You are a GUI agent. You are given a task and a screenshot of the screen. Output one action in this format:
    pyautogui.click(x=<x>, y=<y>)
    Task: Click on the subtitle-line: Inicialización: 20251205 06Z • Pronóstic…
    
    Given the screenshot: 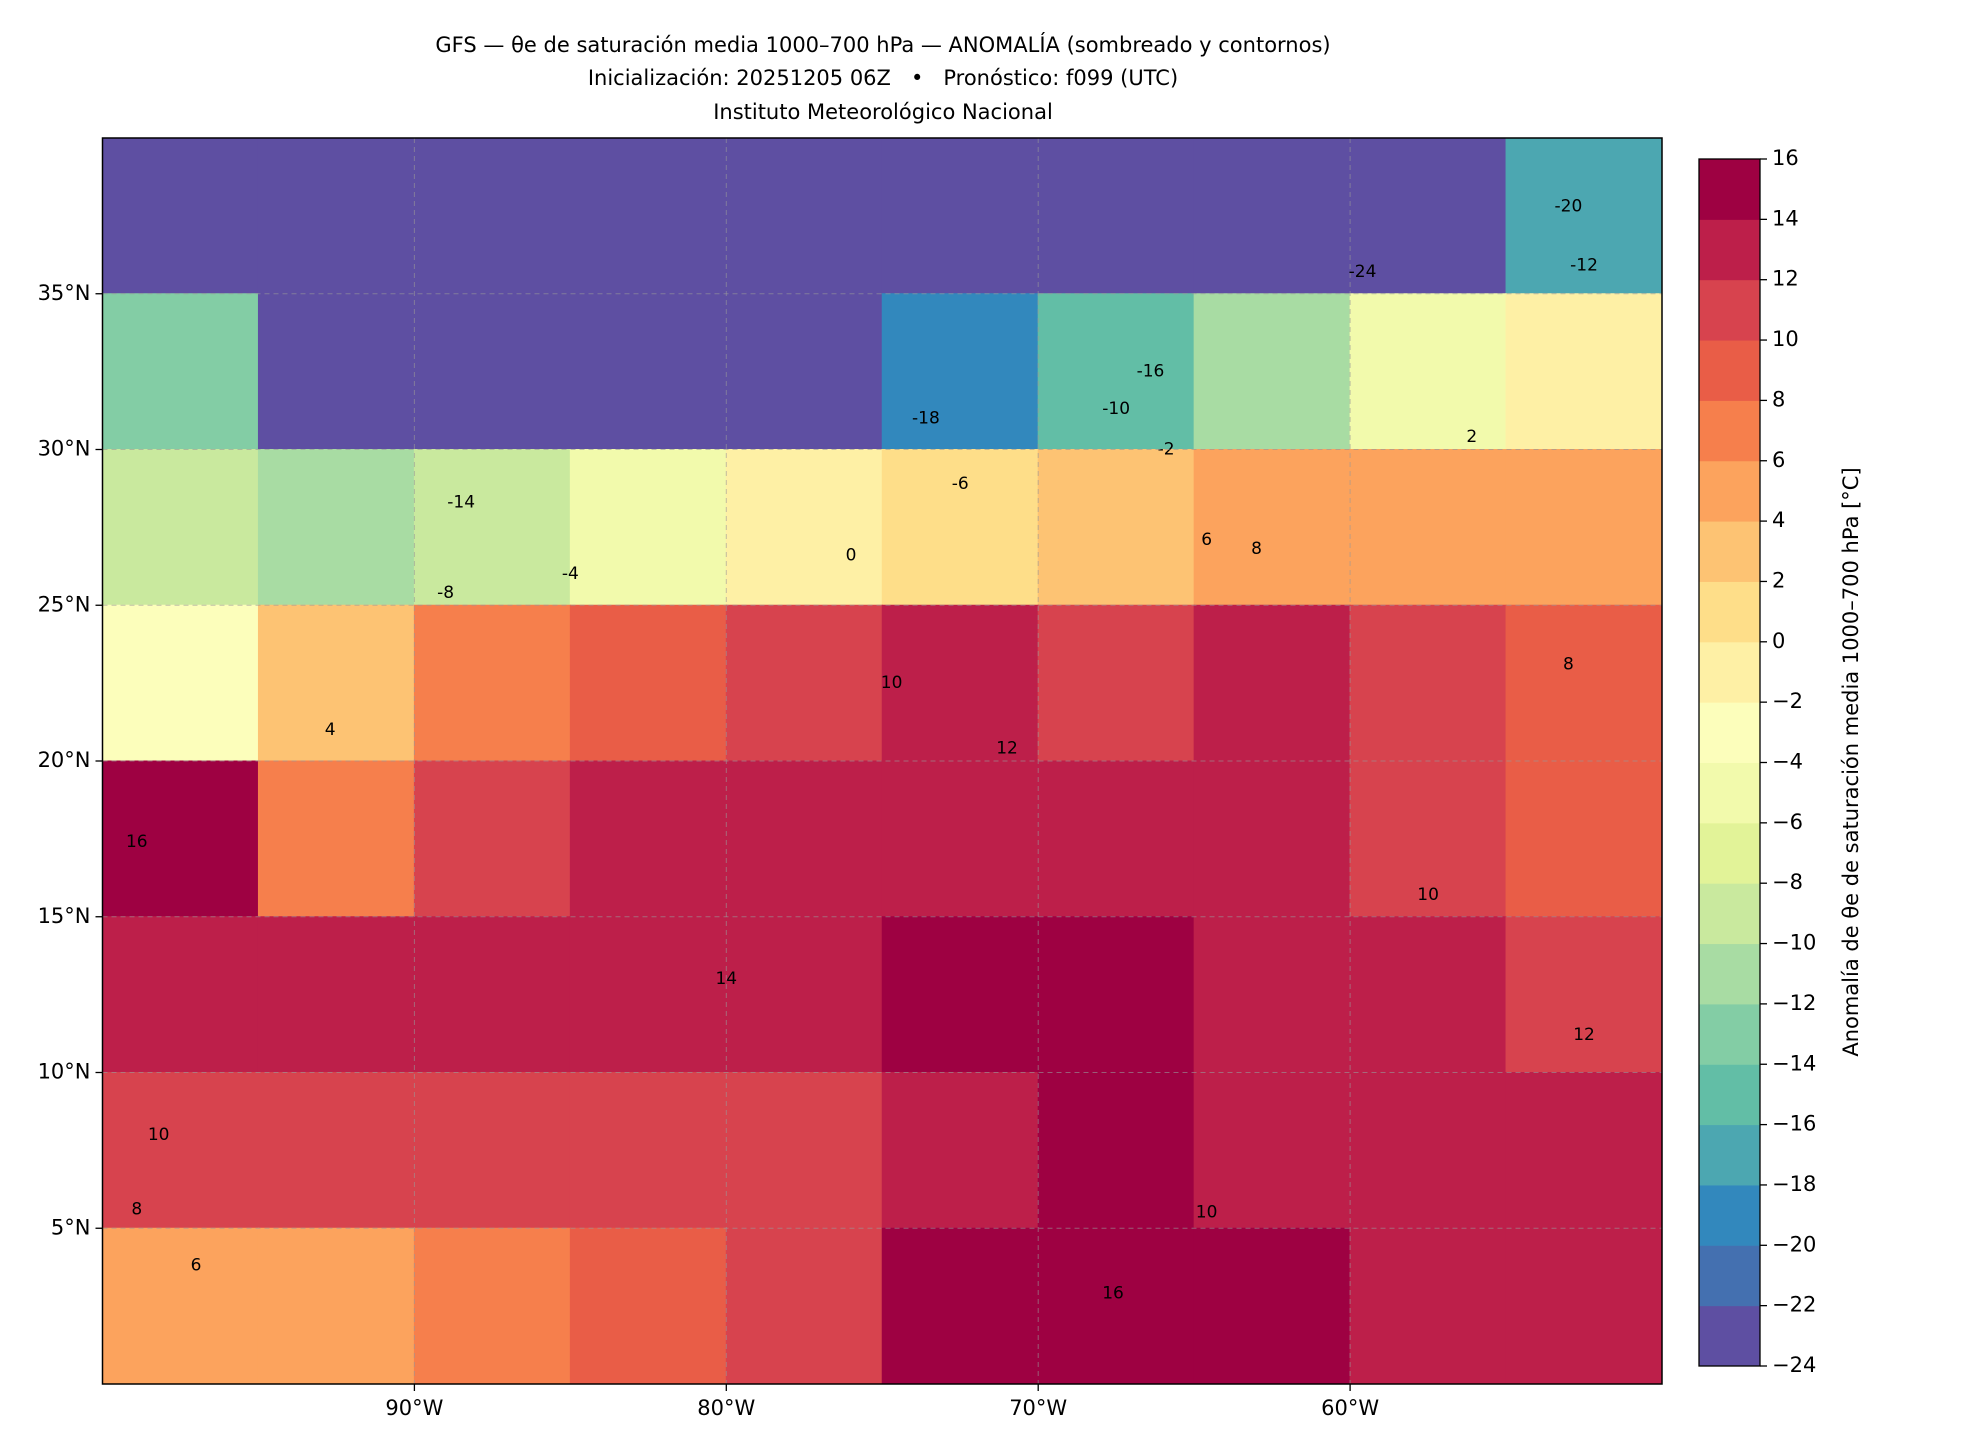 What is the action you would take?
    pyautogui.click(x=883, y=78)
    